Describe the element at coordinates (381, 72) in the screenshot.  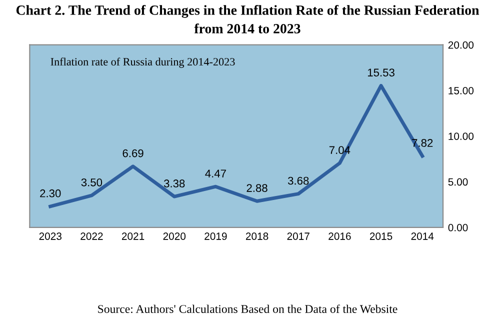
I see `data-label: 15.53` at that location.